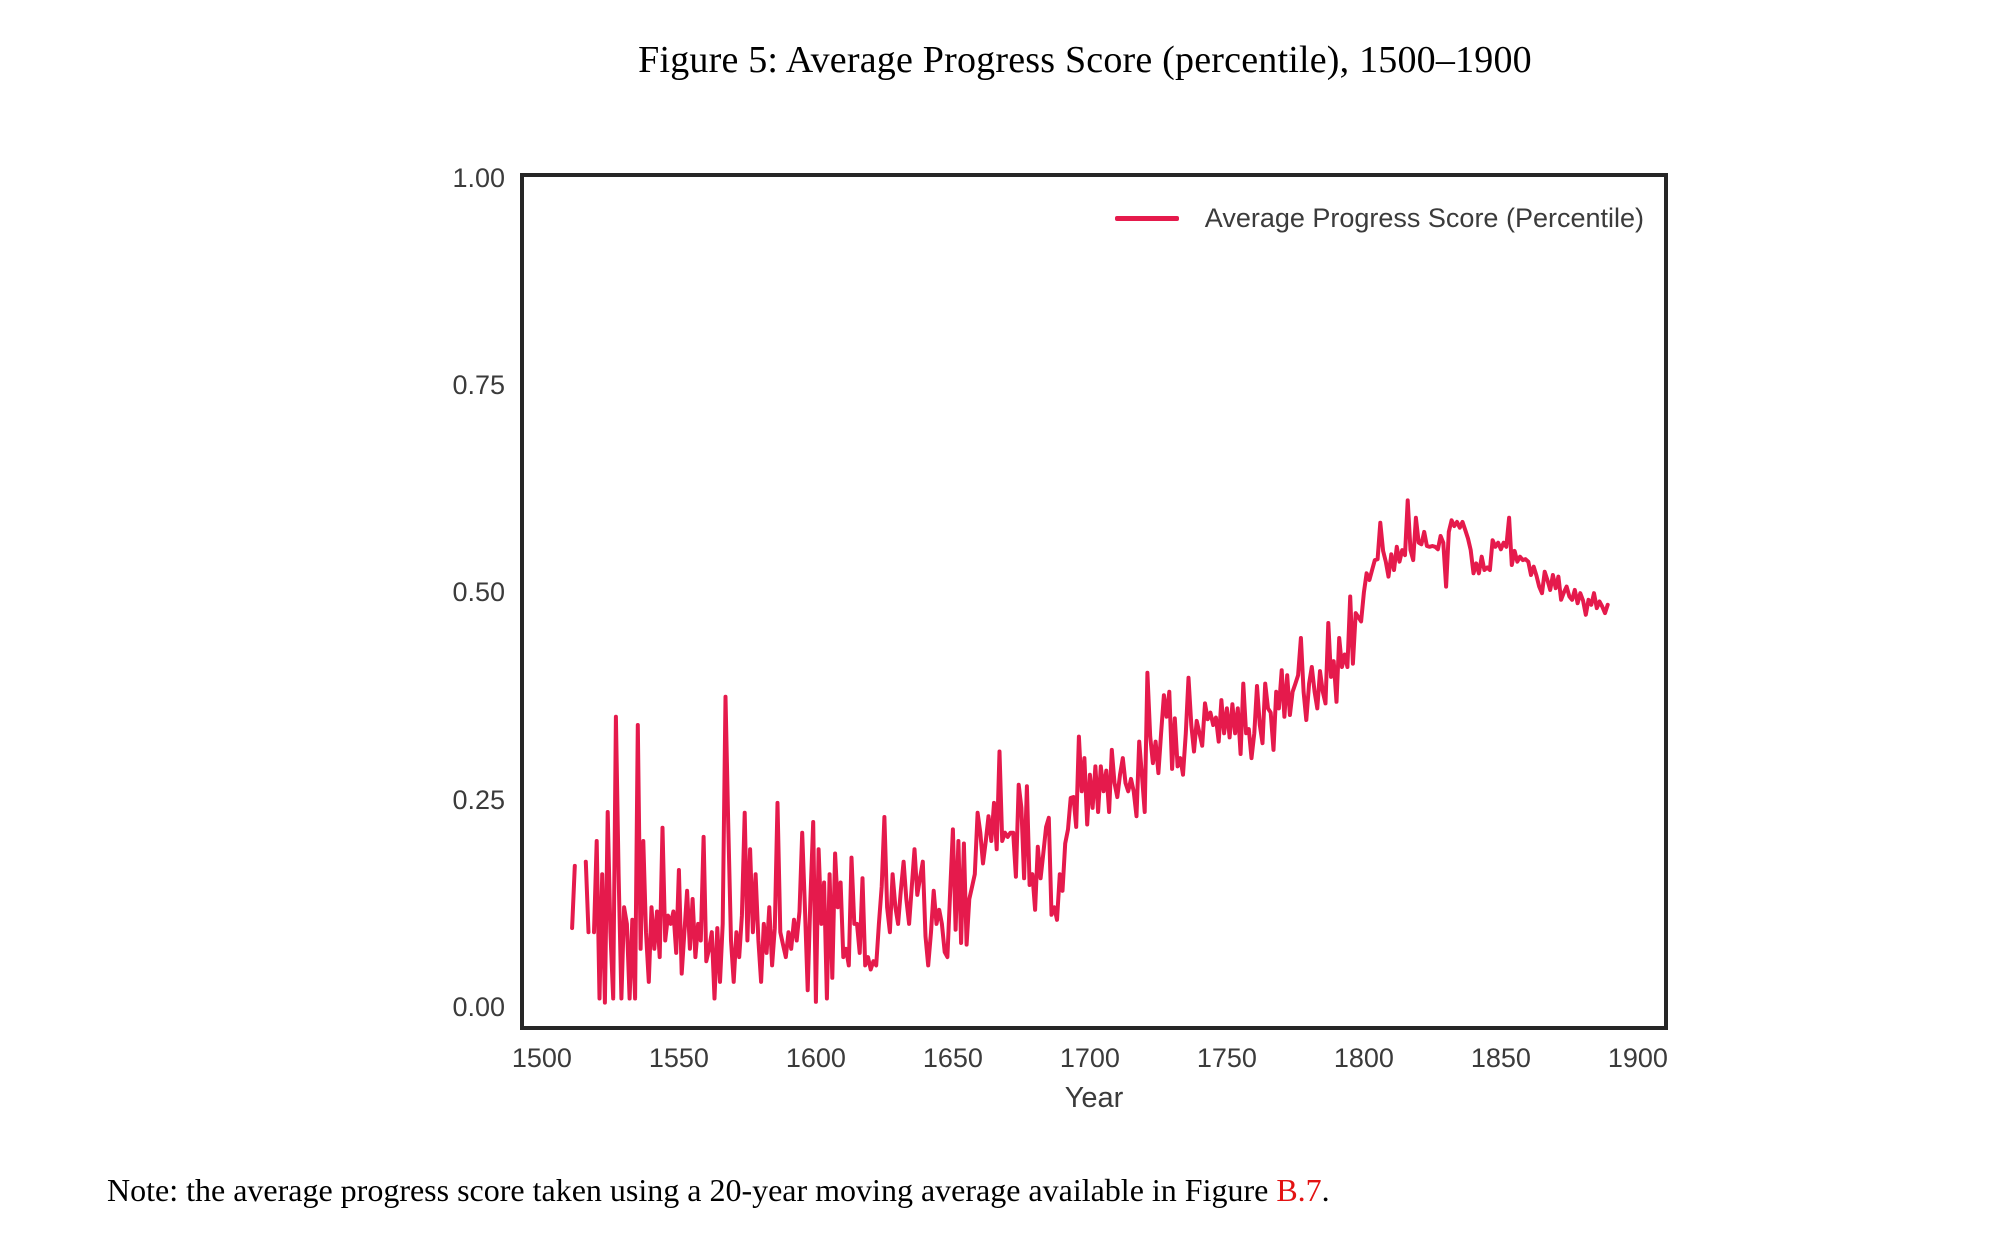 The height and width of the screenshot is (1243, 2000). Describe the element at coordinates (952, 1058) in the screenshot. I see `x-tick-label: 1650` at that location.